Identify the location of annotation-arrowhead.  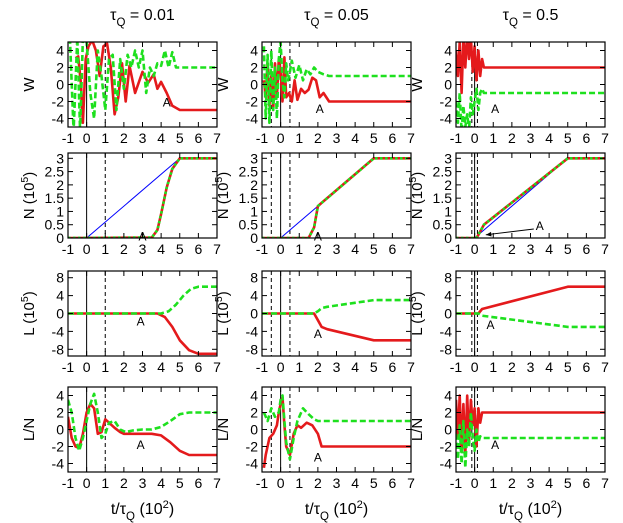
(488, 234).